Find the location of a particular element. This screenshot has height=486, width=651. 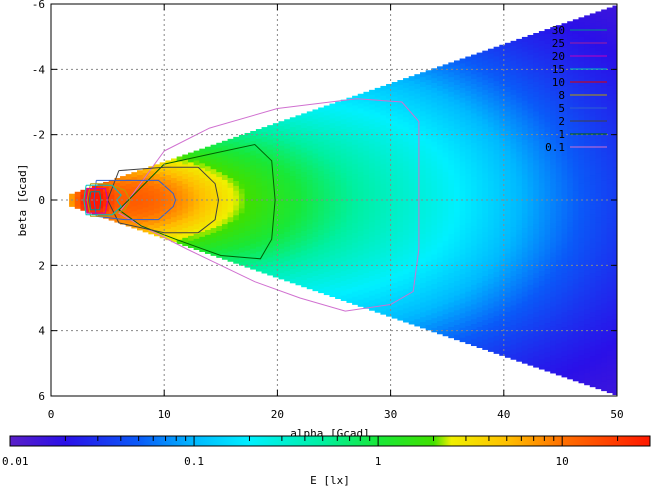

y-tick-label: 0 is located at coordinates (41, 200).